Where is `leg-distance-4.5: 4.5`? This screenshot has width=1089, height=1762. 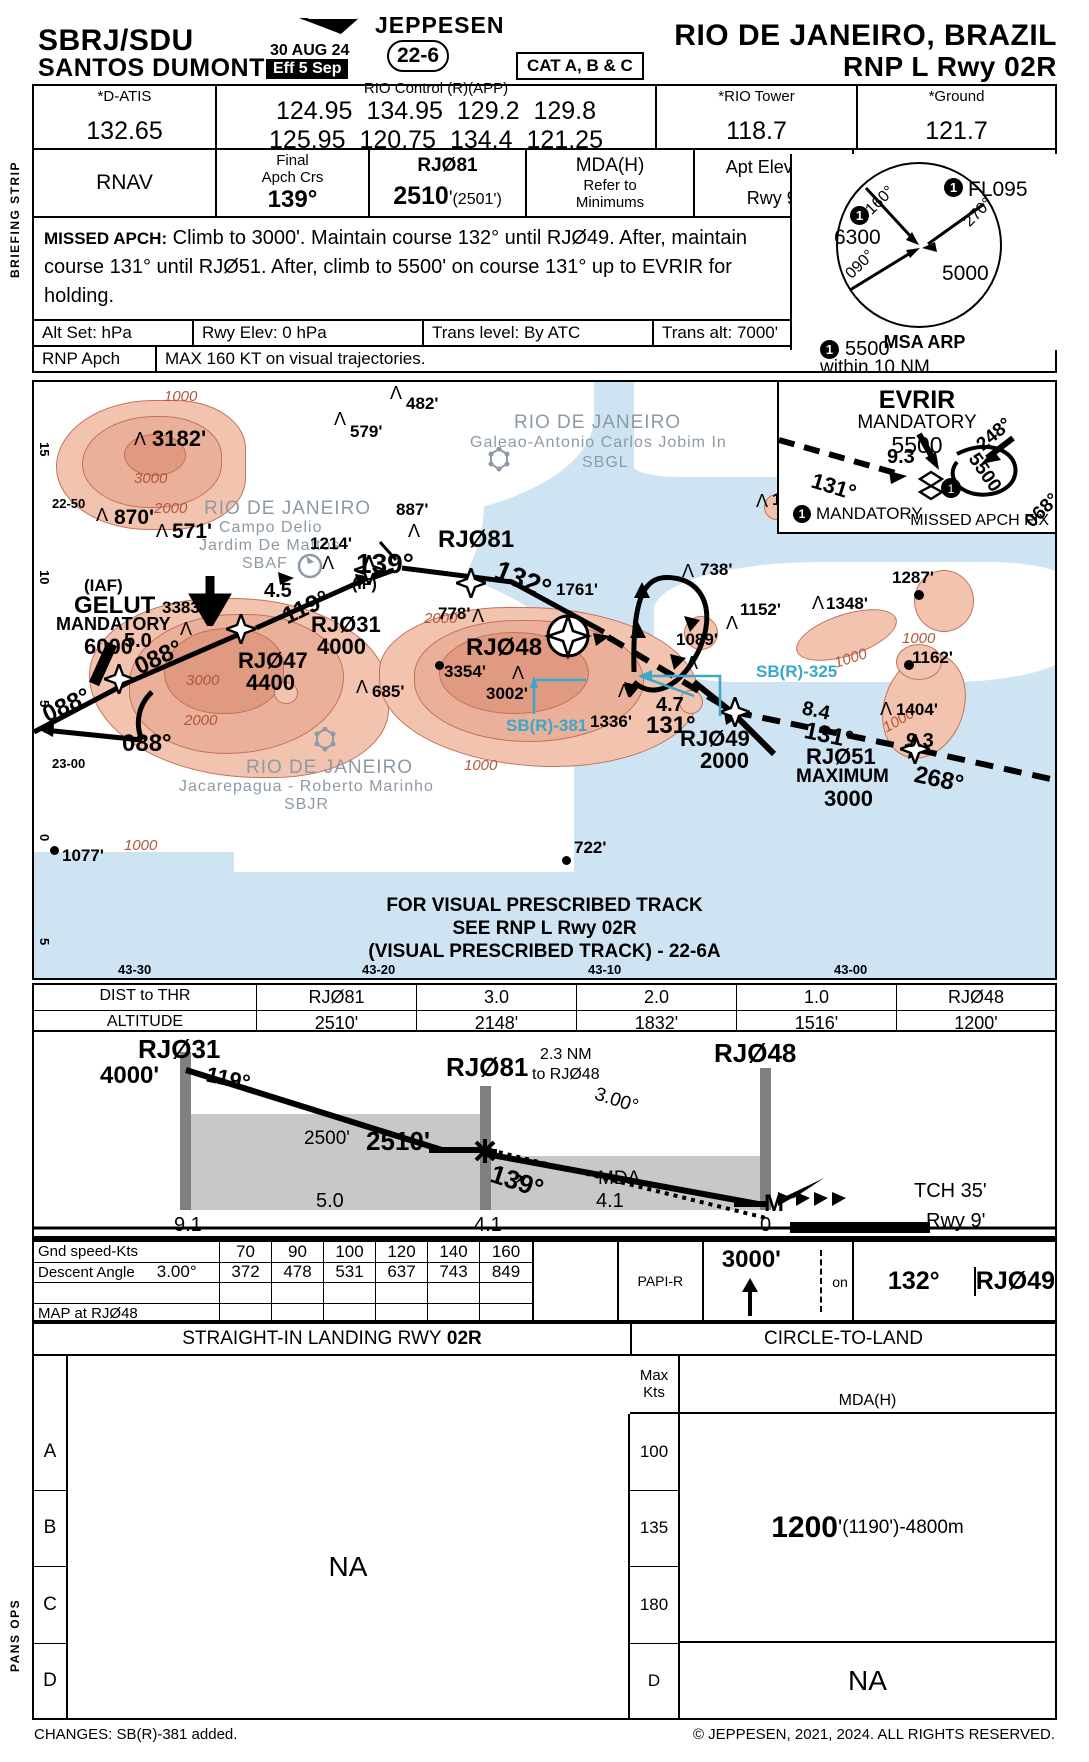 leg-distance-4.5: 4.5 is located at coordinates (278, 591).